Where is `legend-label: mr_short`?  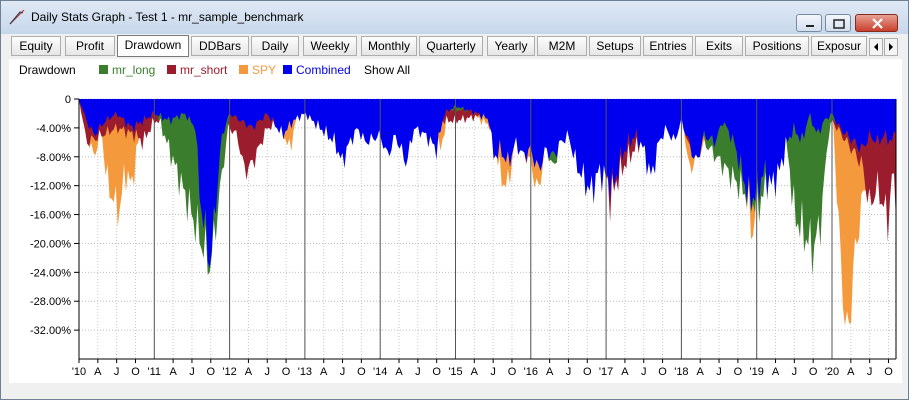
legend-label: mr_short is located at coordinates (204, 70).